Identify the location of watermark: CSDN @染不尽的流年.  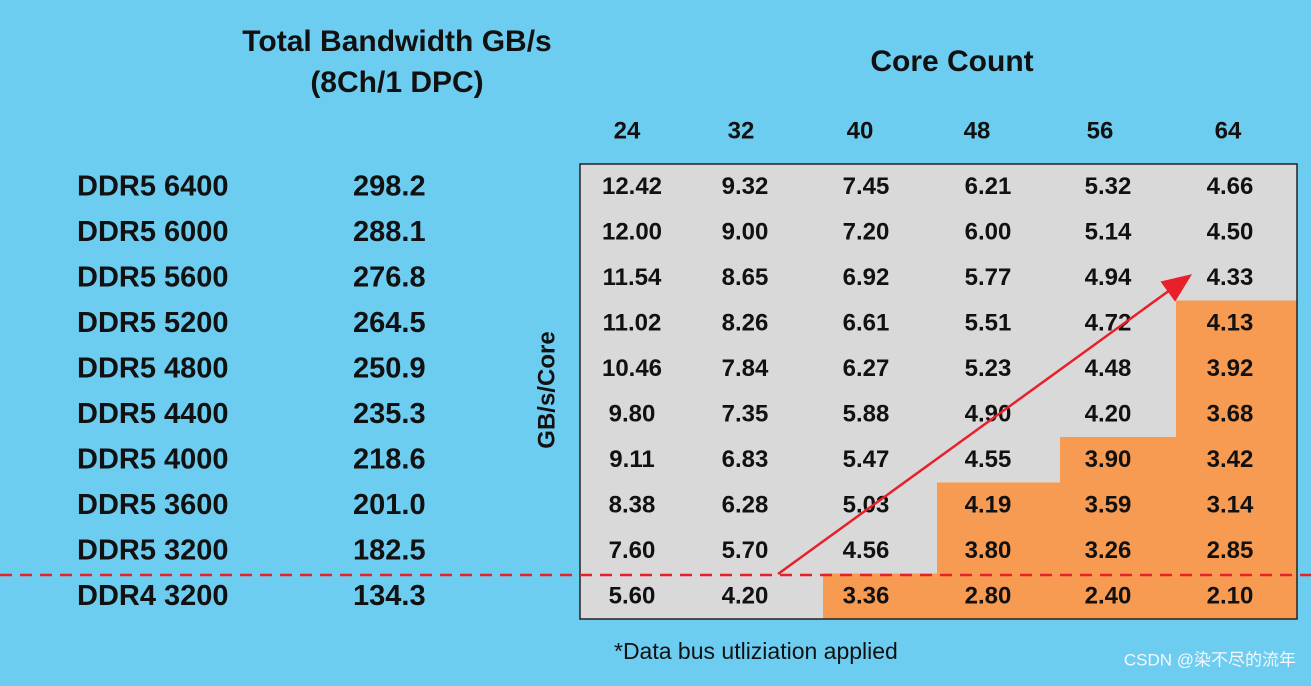
(1210, 659).